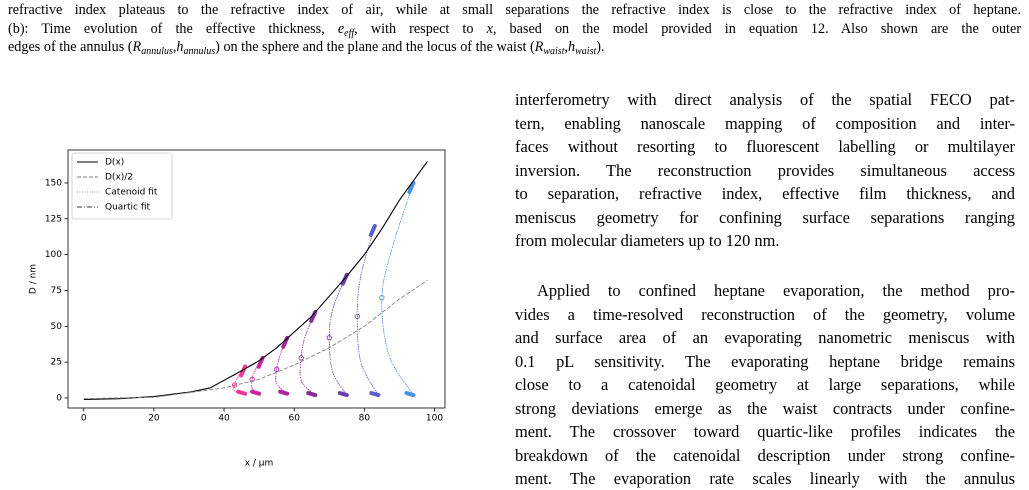 This screenshot has width=1029, height=490. I want to click on y-tick-label: 125, so click(53, 219).